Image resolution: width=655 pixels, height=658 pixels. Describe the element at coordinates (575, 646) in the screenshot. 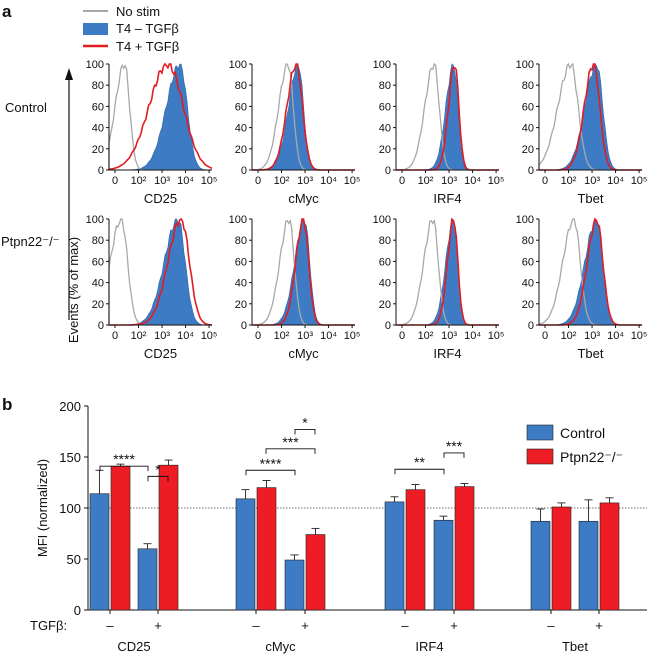

I see `group-label: Tbet` at that location.